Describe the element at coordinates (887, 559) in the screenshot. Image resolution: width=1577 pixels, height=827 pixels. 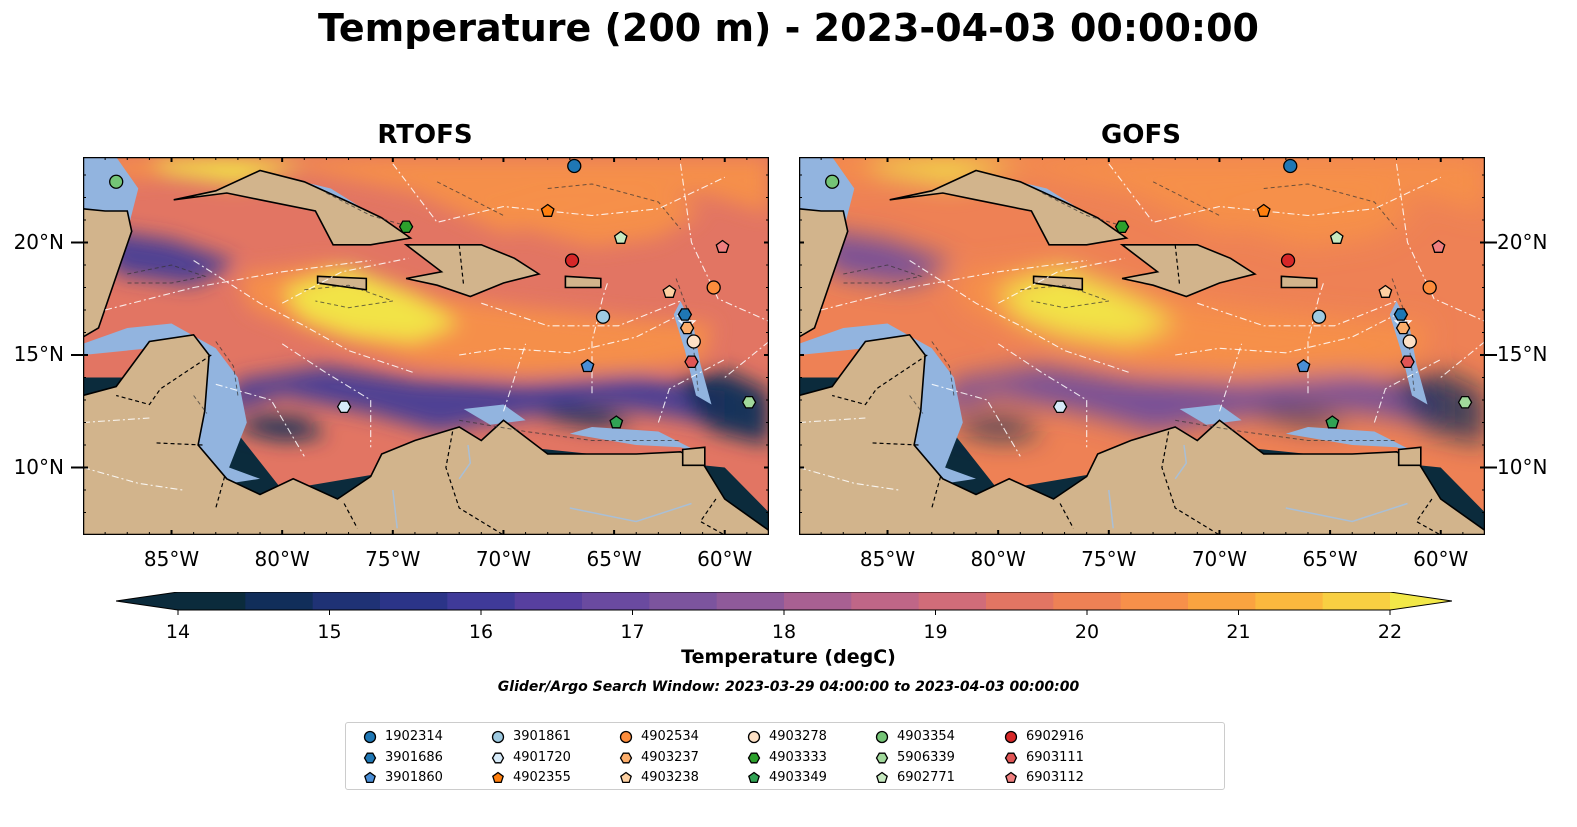
I see `x-tick-label: 85°W` at that location.